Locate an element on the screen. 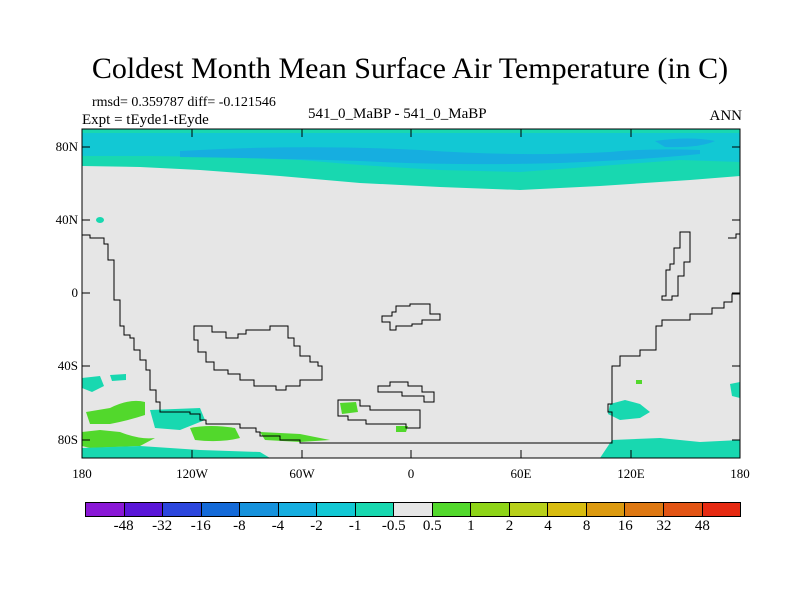 The width and height of the screenshot is (800, 600). colorbar-label: -0.5 is located at coordinates (393, 526).